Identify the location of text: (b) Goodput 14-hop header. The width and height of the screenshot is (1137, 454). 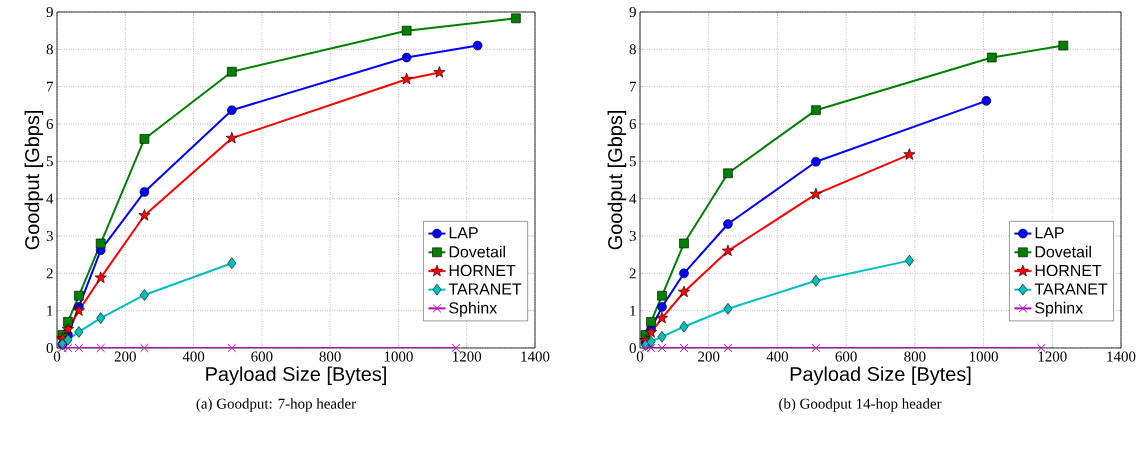
(860, 405).